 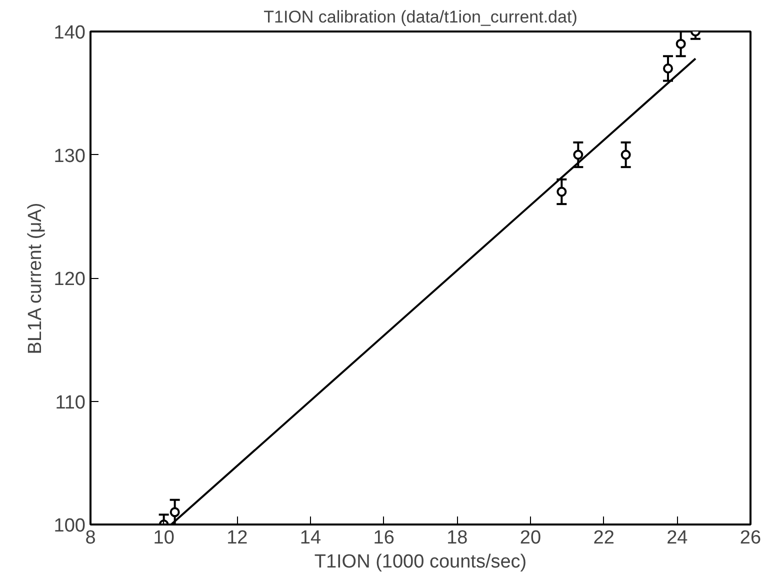 What do you see at coordinates (90, 538) in the screenshot?
I see `x-tick-label: 8` at bounding box center [90, 538].